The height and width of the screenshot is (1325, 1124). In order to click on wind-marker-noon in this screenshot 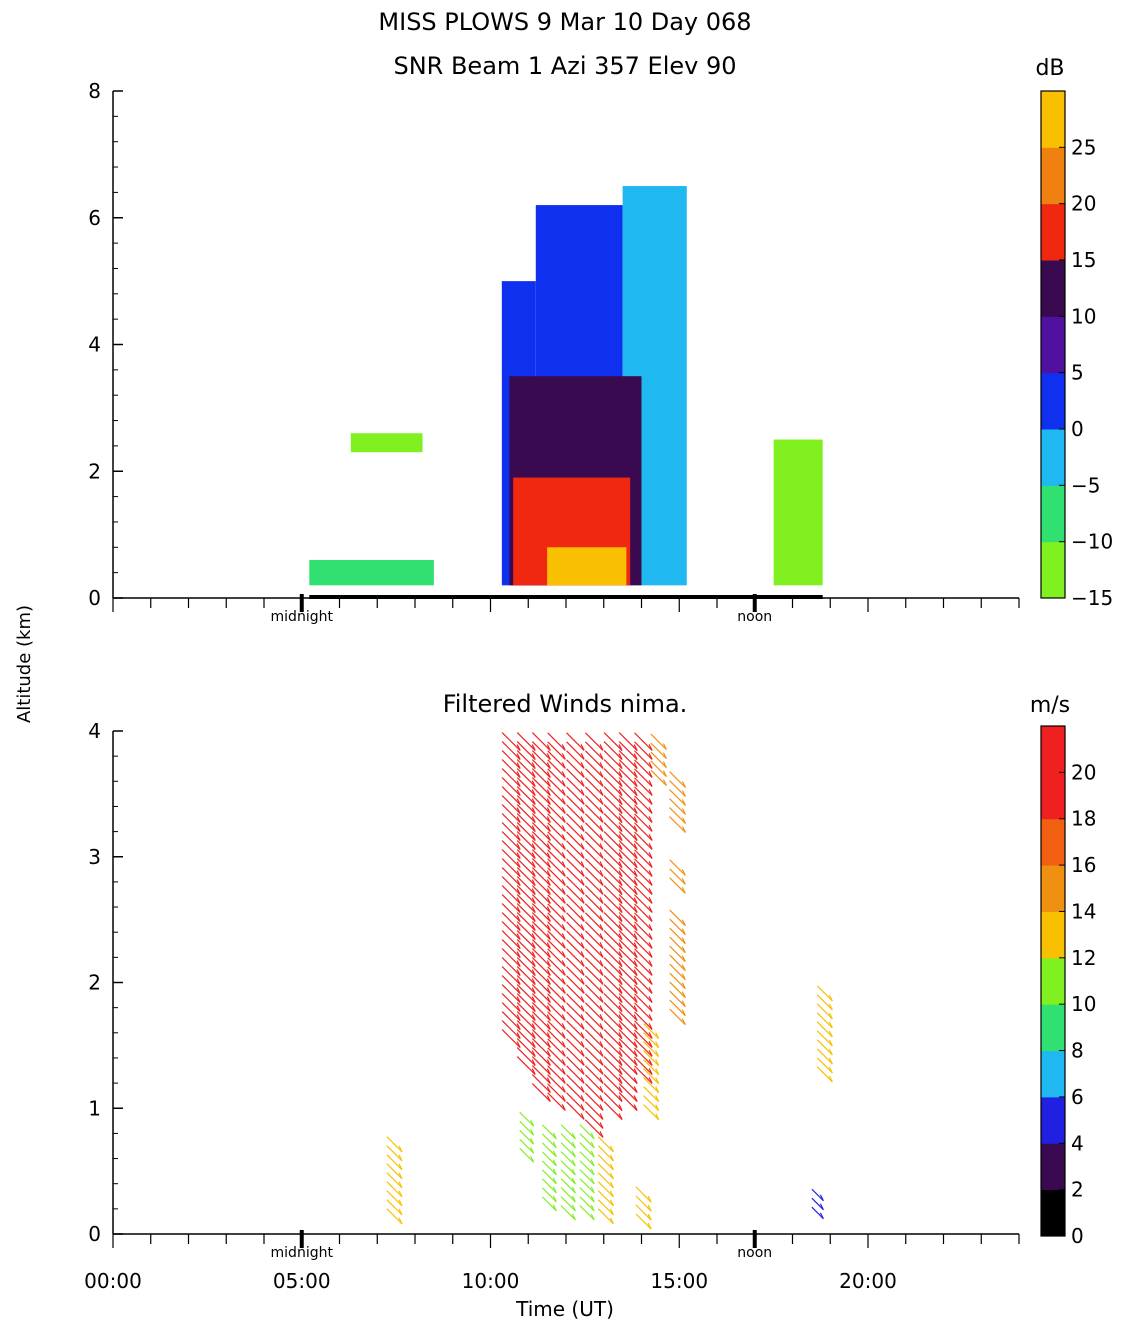, I will do `click(754, 1239)`.